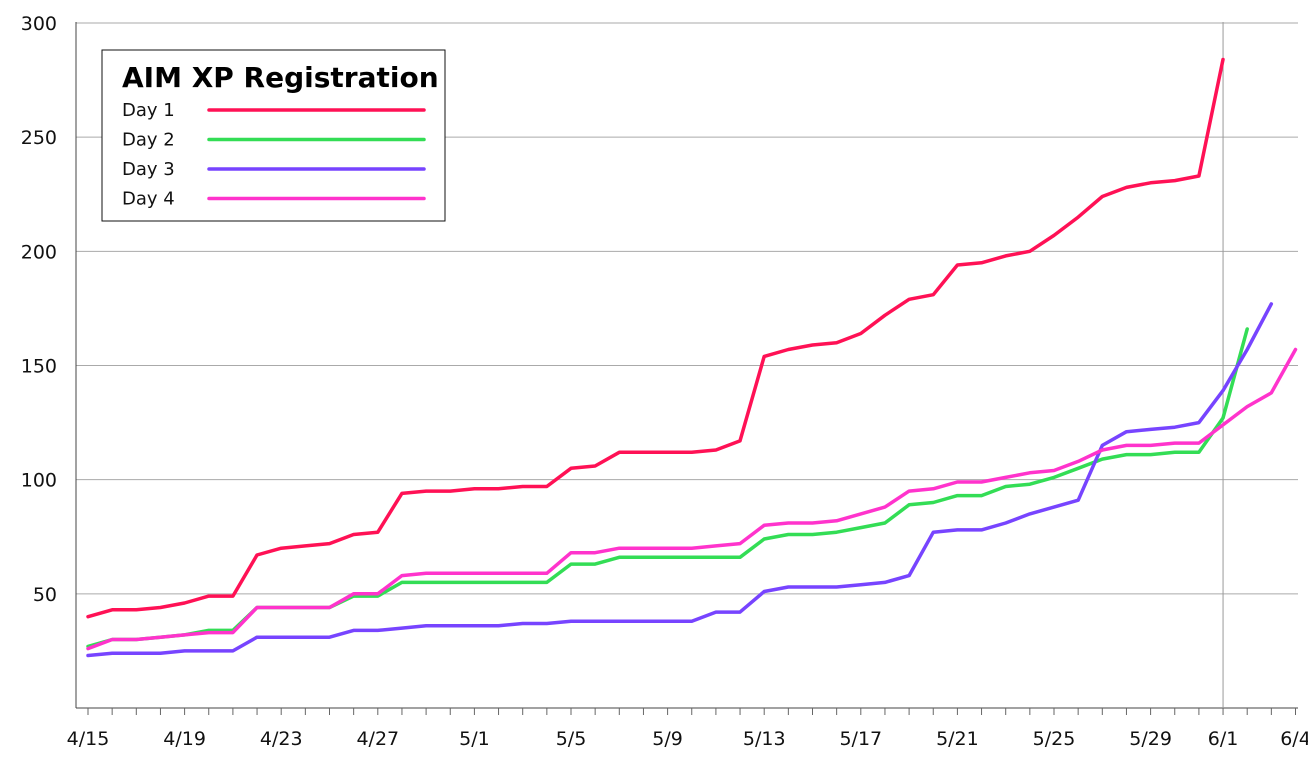 This screenshot has height=768, width=1308. I want to click on chart-title: AIM XP Registration, so click(280, 77).